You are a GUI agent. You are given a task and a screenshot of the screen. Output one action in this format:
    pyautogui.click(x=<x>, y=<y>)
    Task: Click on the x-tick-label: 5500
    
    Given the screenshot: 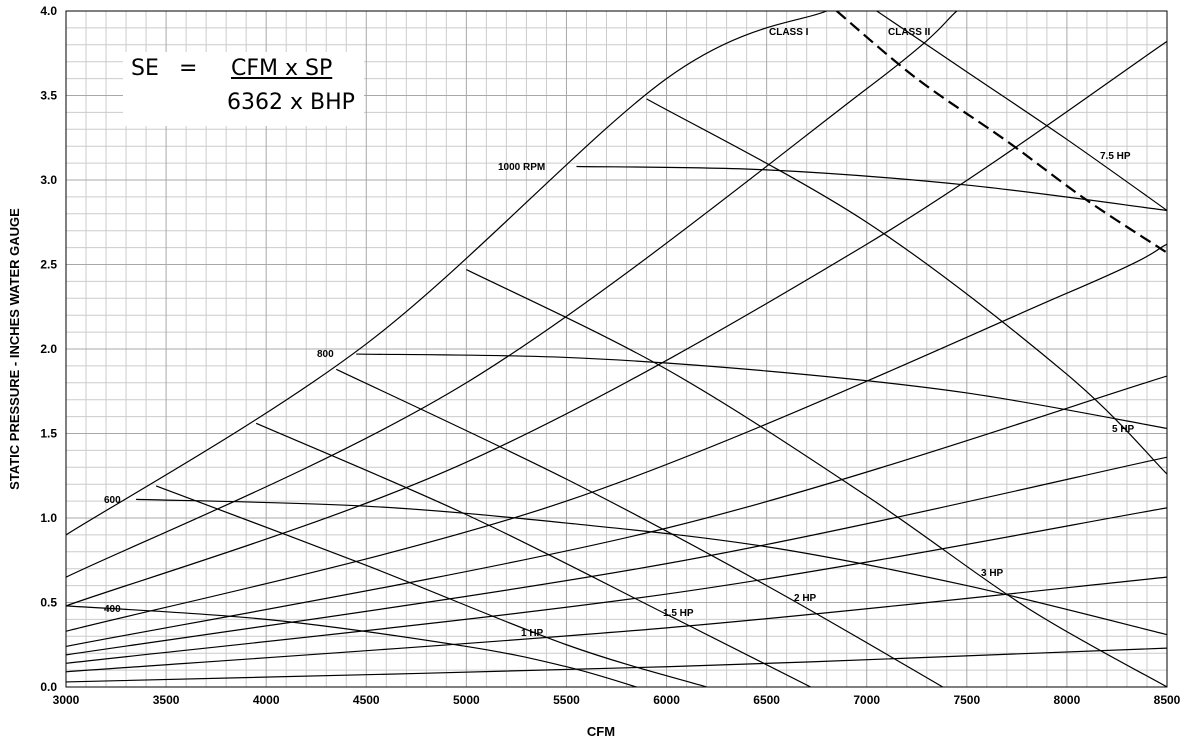 What is the action you would take?
    pyautogui.click(x=566, y=700)
    